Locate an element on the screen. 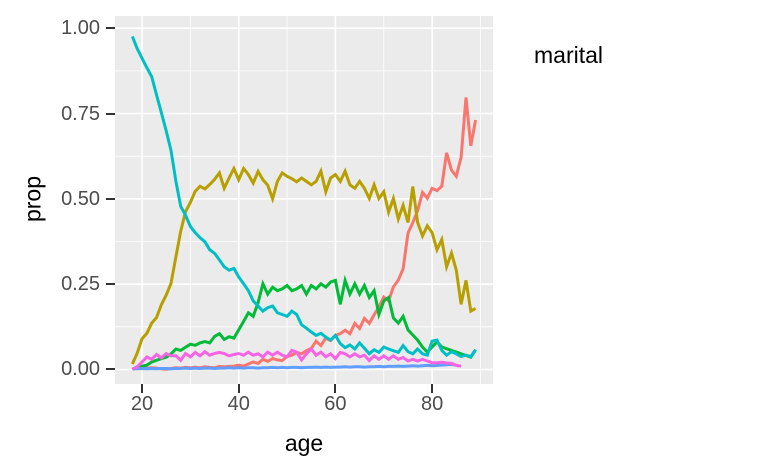 This screenshot has height=474, width=768. y-tick-label: 0.50 is located at coordinates (80, 198).